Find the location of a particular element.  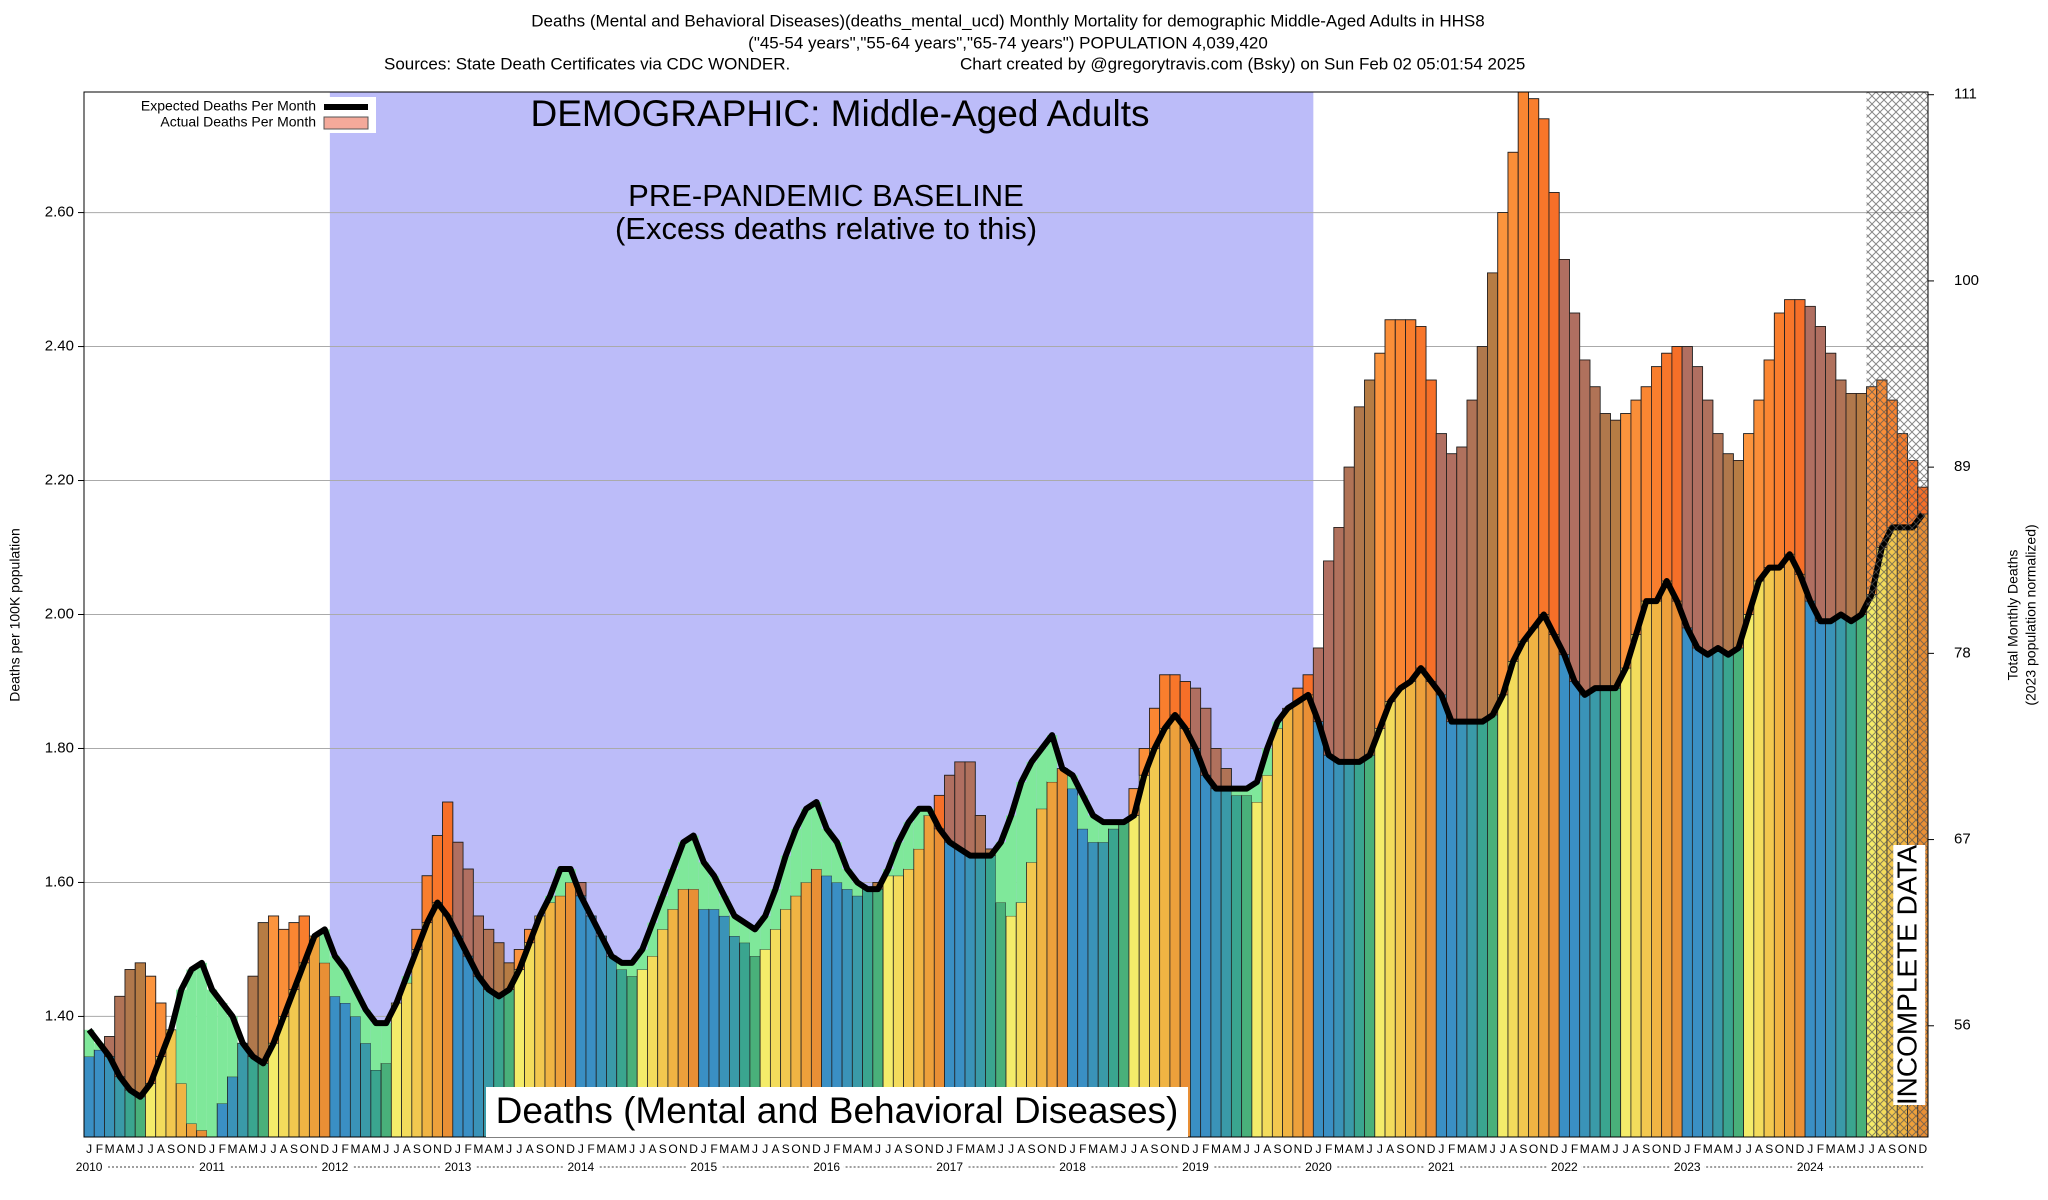

y-tick-label: 1.40 is located at coordinates (59, 1015).